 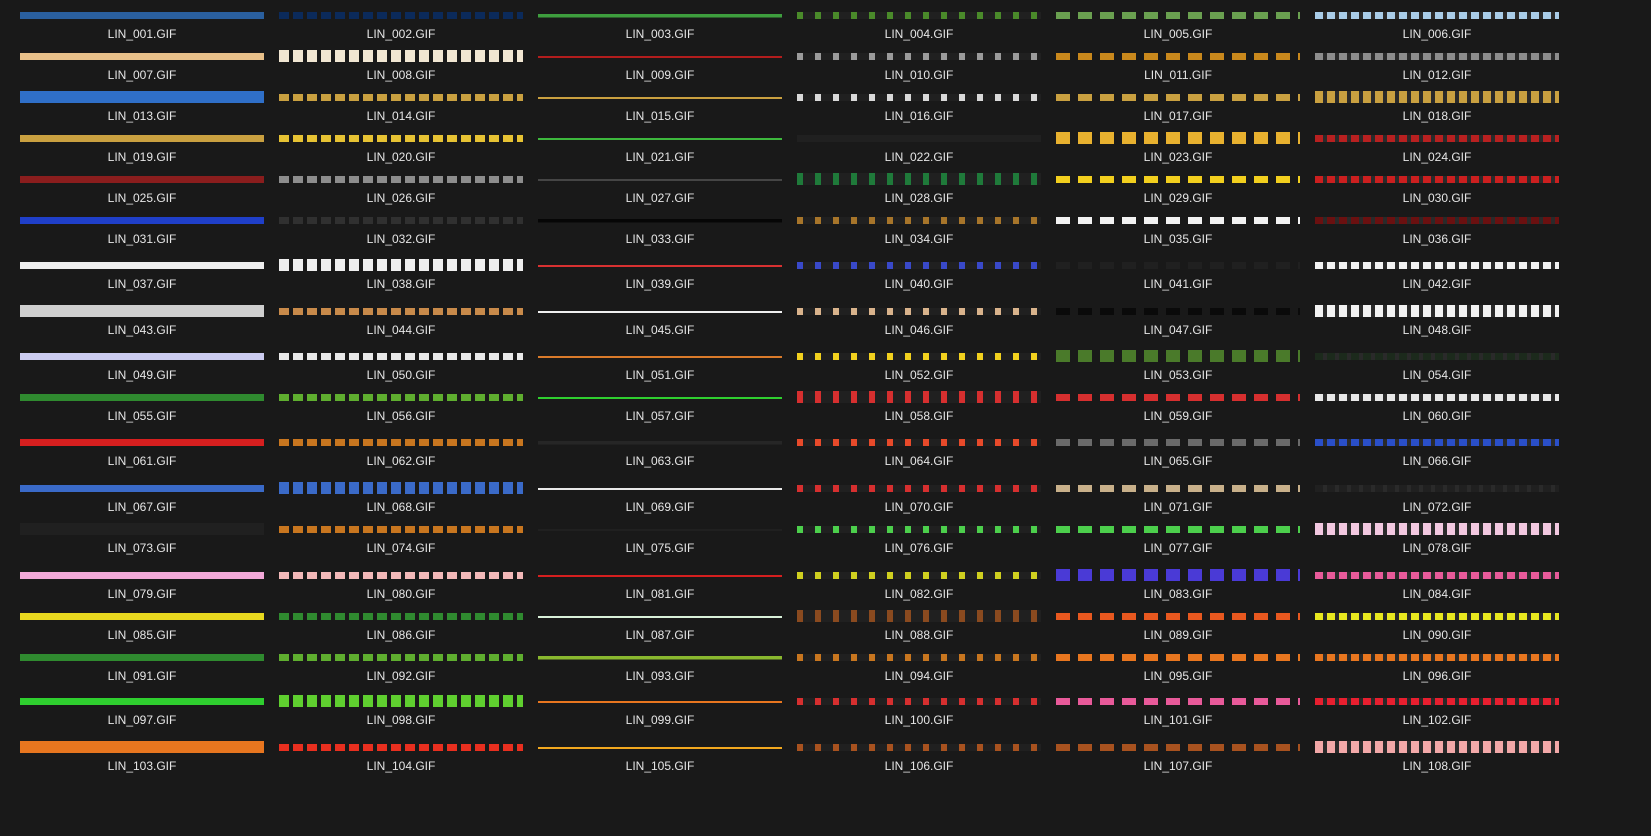 I want to click on file-item: LIN_016.GIF, so click(x=909, y=114).